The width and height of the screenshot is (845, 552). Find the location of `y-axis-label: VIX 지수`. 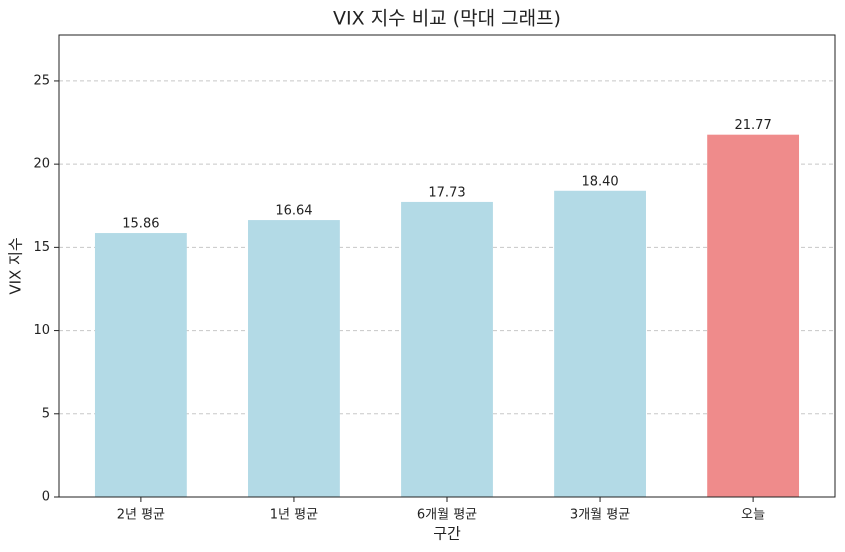

y-axis-label: VIX 지수 is located at coordinates (16, 265).